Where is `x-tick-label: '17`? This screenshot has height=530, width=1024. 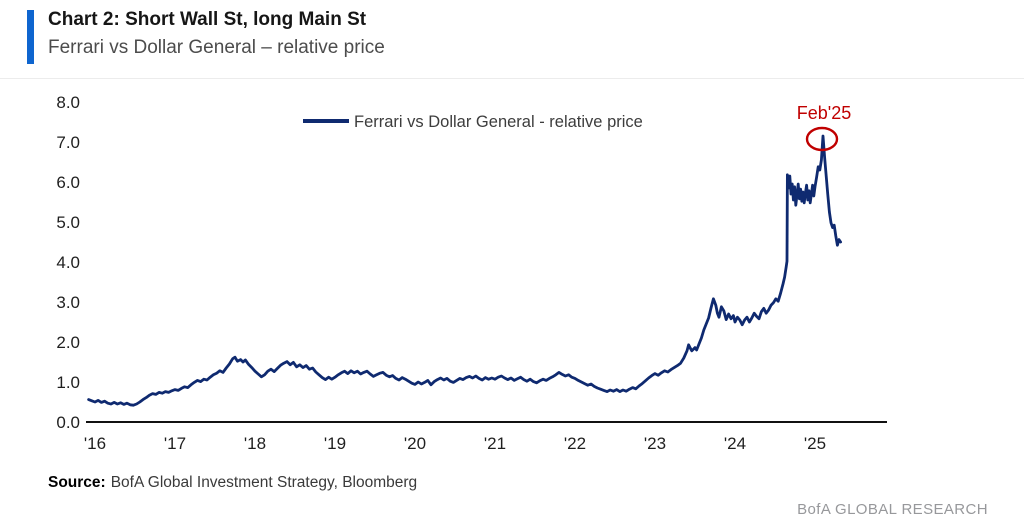 x-tick-label: '17 is located at coordinates (175, 443).